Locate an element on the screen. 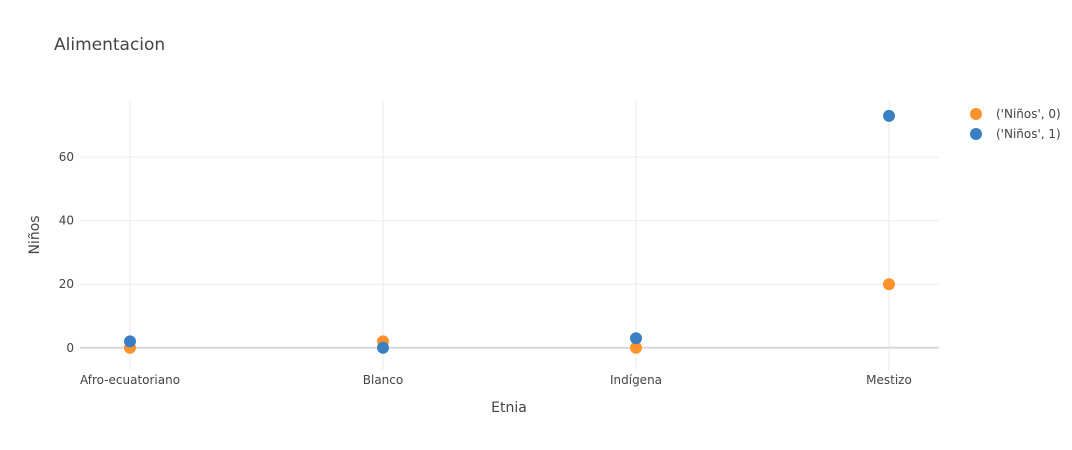  legend-label: ('Niños', 1) is located at coordinates (1028, 134).